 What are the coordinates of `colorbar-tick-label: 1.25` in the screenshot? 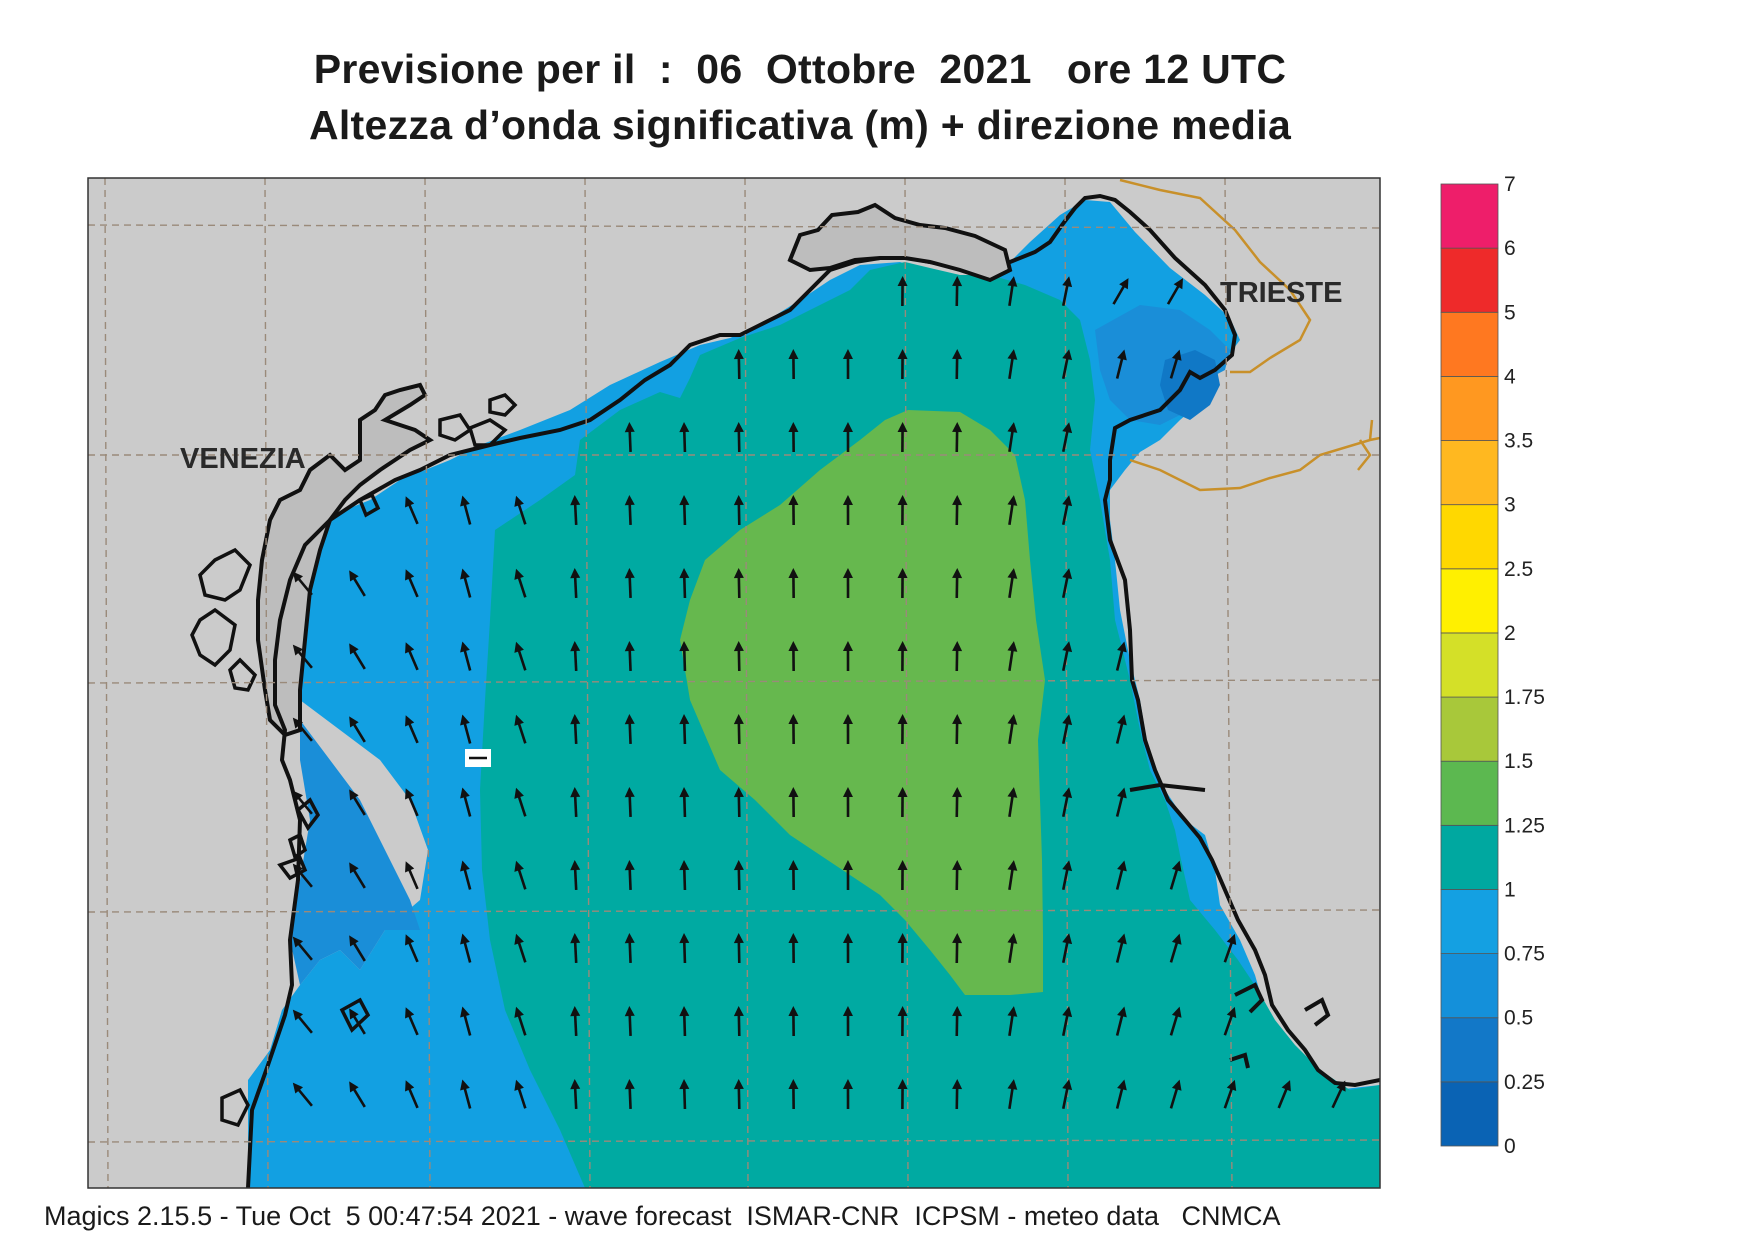 It's located at (1524, 825).